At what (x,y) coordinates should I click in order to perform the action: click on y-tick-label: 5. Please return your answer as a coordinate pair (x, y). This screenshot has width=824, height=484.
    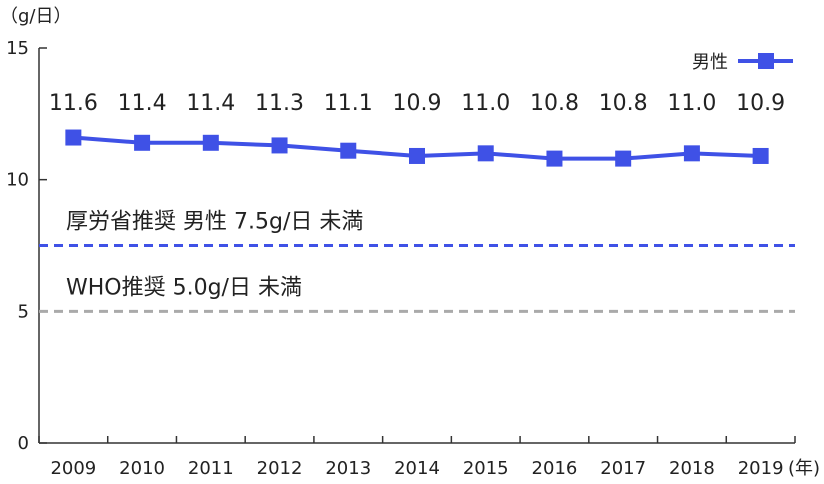
    Looking at the image, I should click on (23, 311).